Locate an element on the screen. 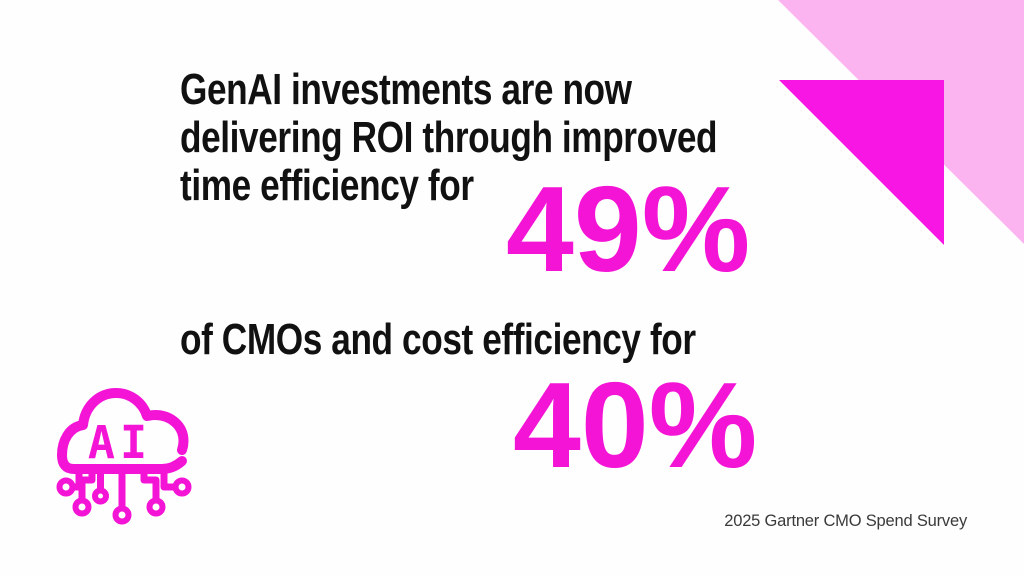 This screenshot has height=576, width=1024. ai-icon-label: AI is located at coordinates (120, 442).